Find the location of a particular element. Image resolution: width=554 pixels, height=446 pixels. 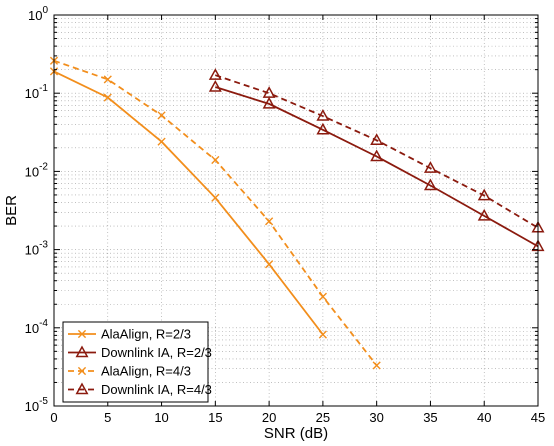

y-tick-label: 10⁻³ is located at coordinates (37, 249).